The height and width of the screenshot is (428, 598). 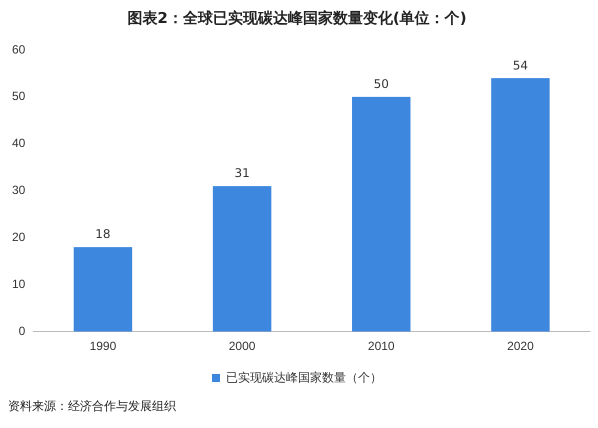 I want to click on data-label: 54, so click(x=520, y=65).